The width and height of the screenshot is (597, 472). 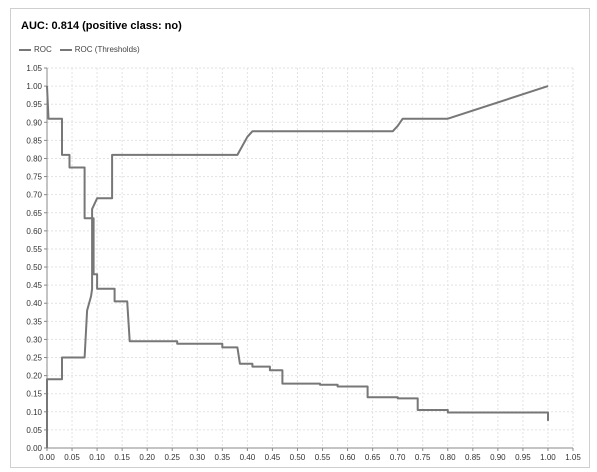 I want to click on y-tick-label: 0.35, so click(x=34, y=321).